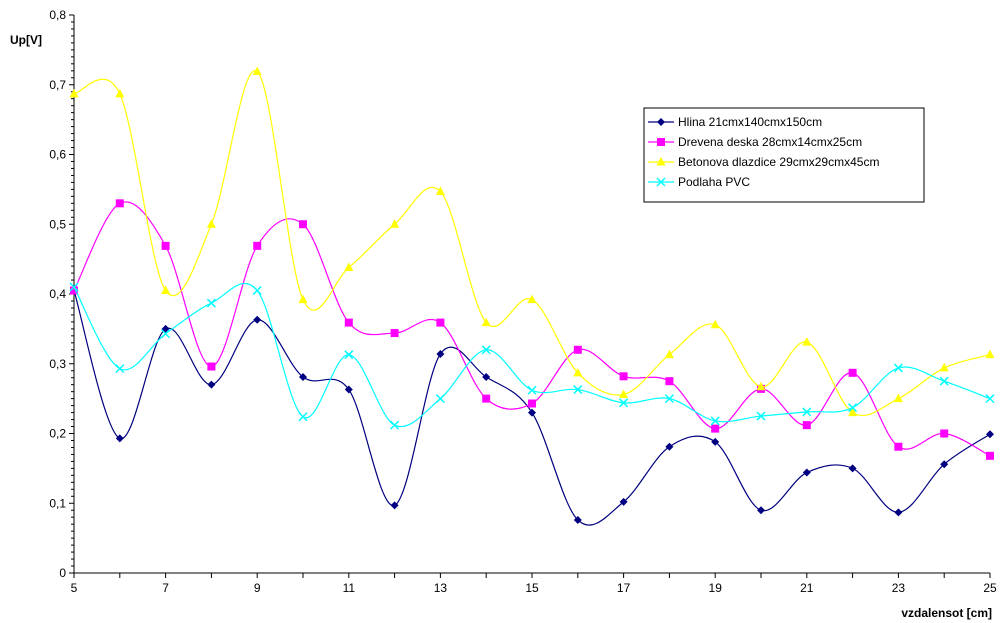  What do you see at coordinates (26, 40) in the screenshot?
I see `y-axis-title: Up[V]` at bounding box center [26, 40].